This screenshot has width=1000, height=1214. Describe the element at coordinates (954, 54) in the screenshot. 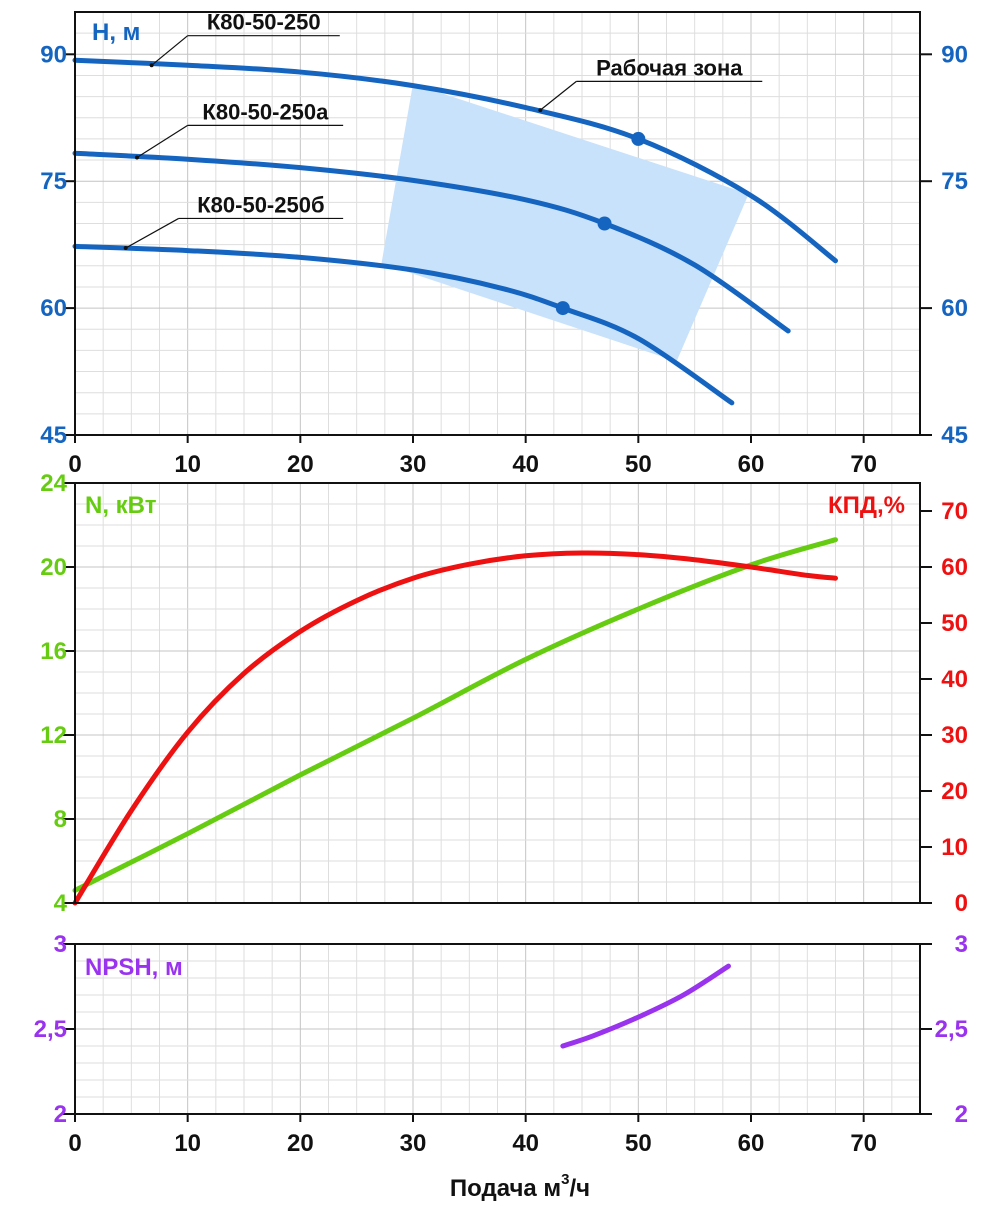

I see `right-y-tick-label: 90` at that location.